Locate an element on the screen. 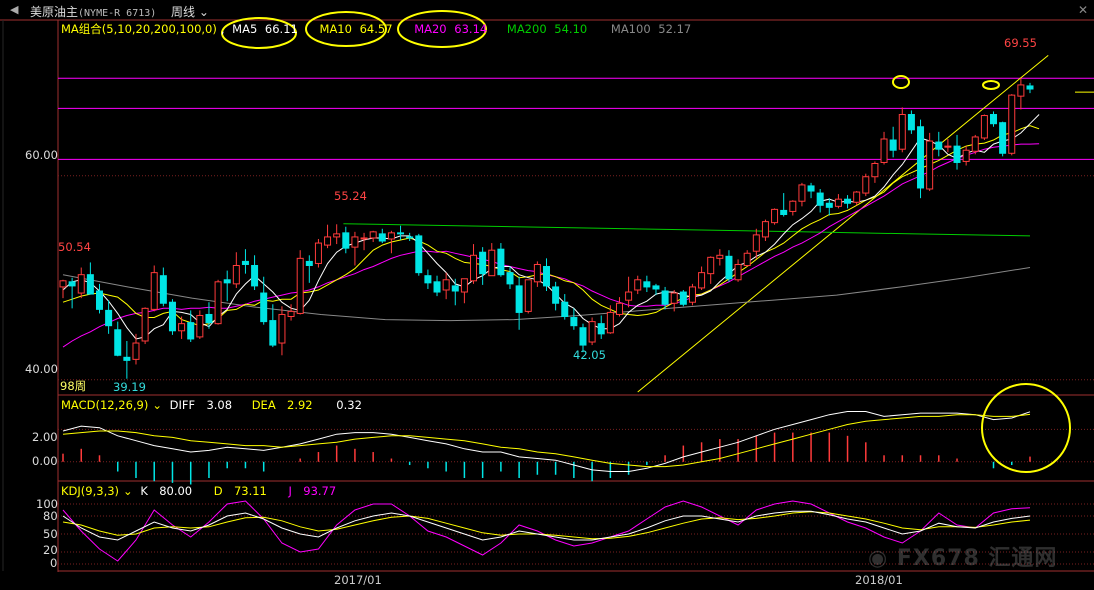 The width and height of the screenshot is (1094, 590). peak-label: 55.24 is located at coordinates (350, 196).